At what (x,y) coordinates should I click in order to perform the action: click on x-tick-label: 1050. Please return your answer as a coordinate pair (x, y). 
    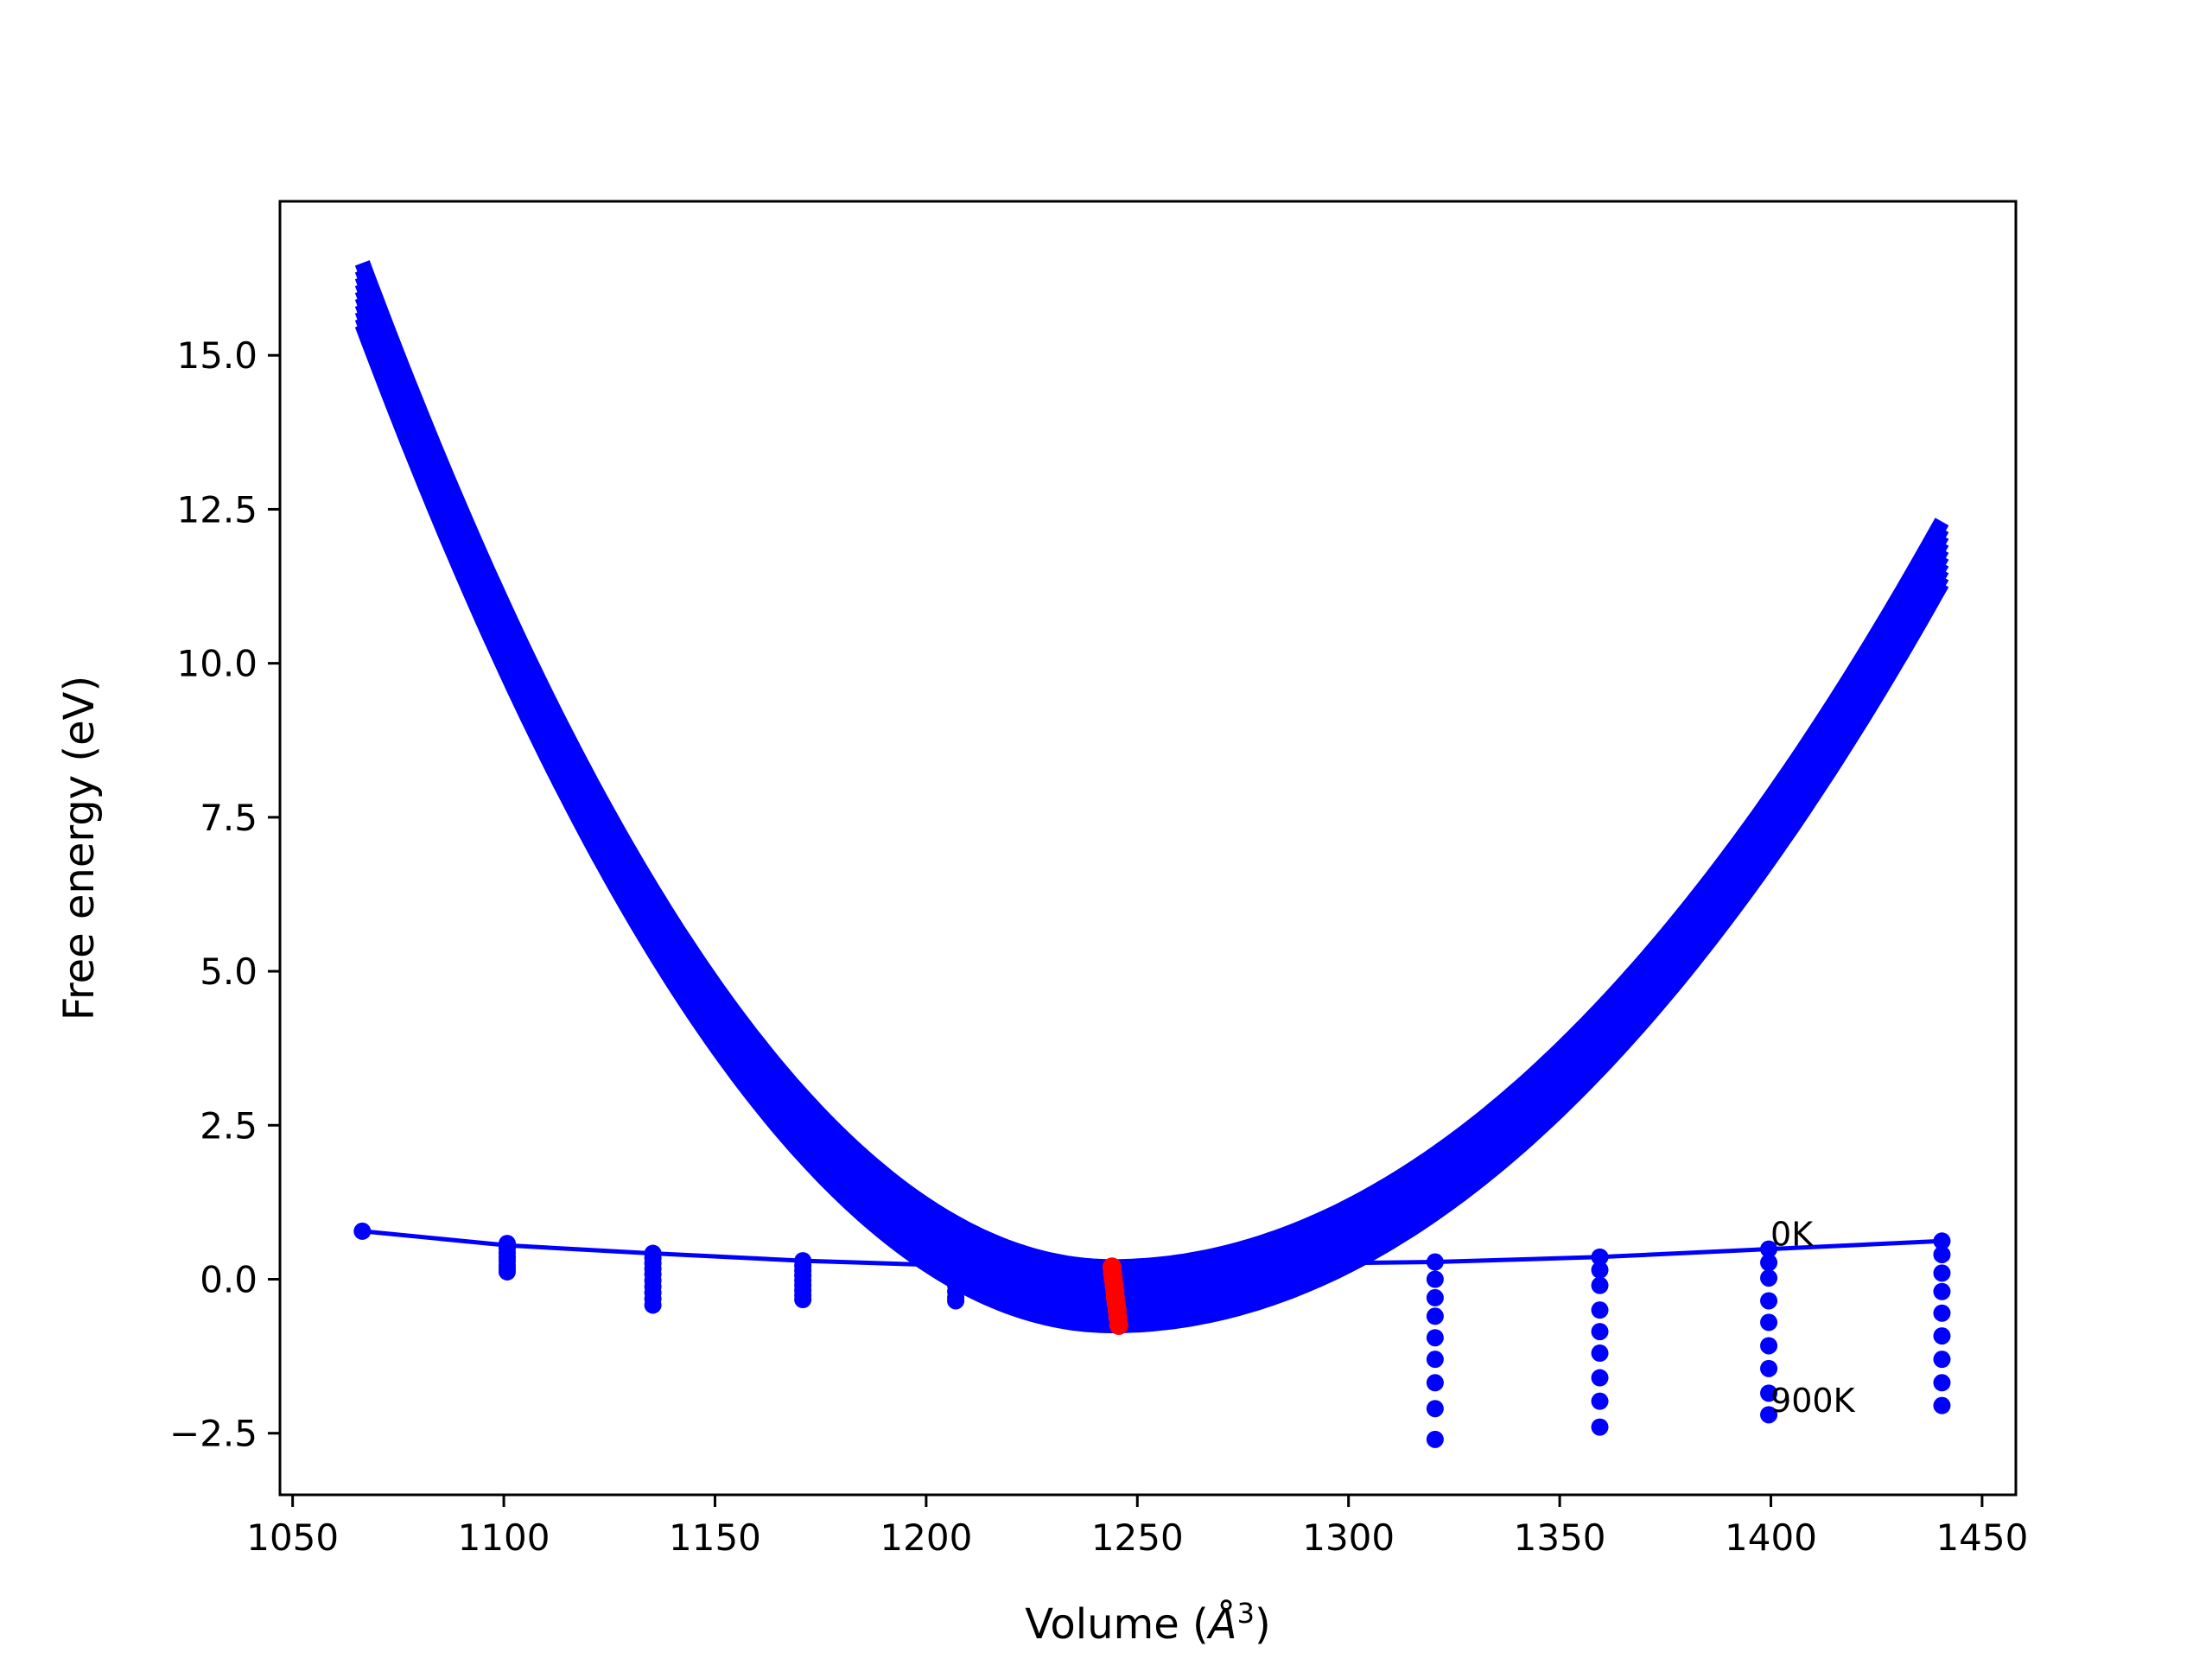
    Looking at the image, I should click on (292, 1537).